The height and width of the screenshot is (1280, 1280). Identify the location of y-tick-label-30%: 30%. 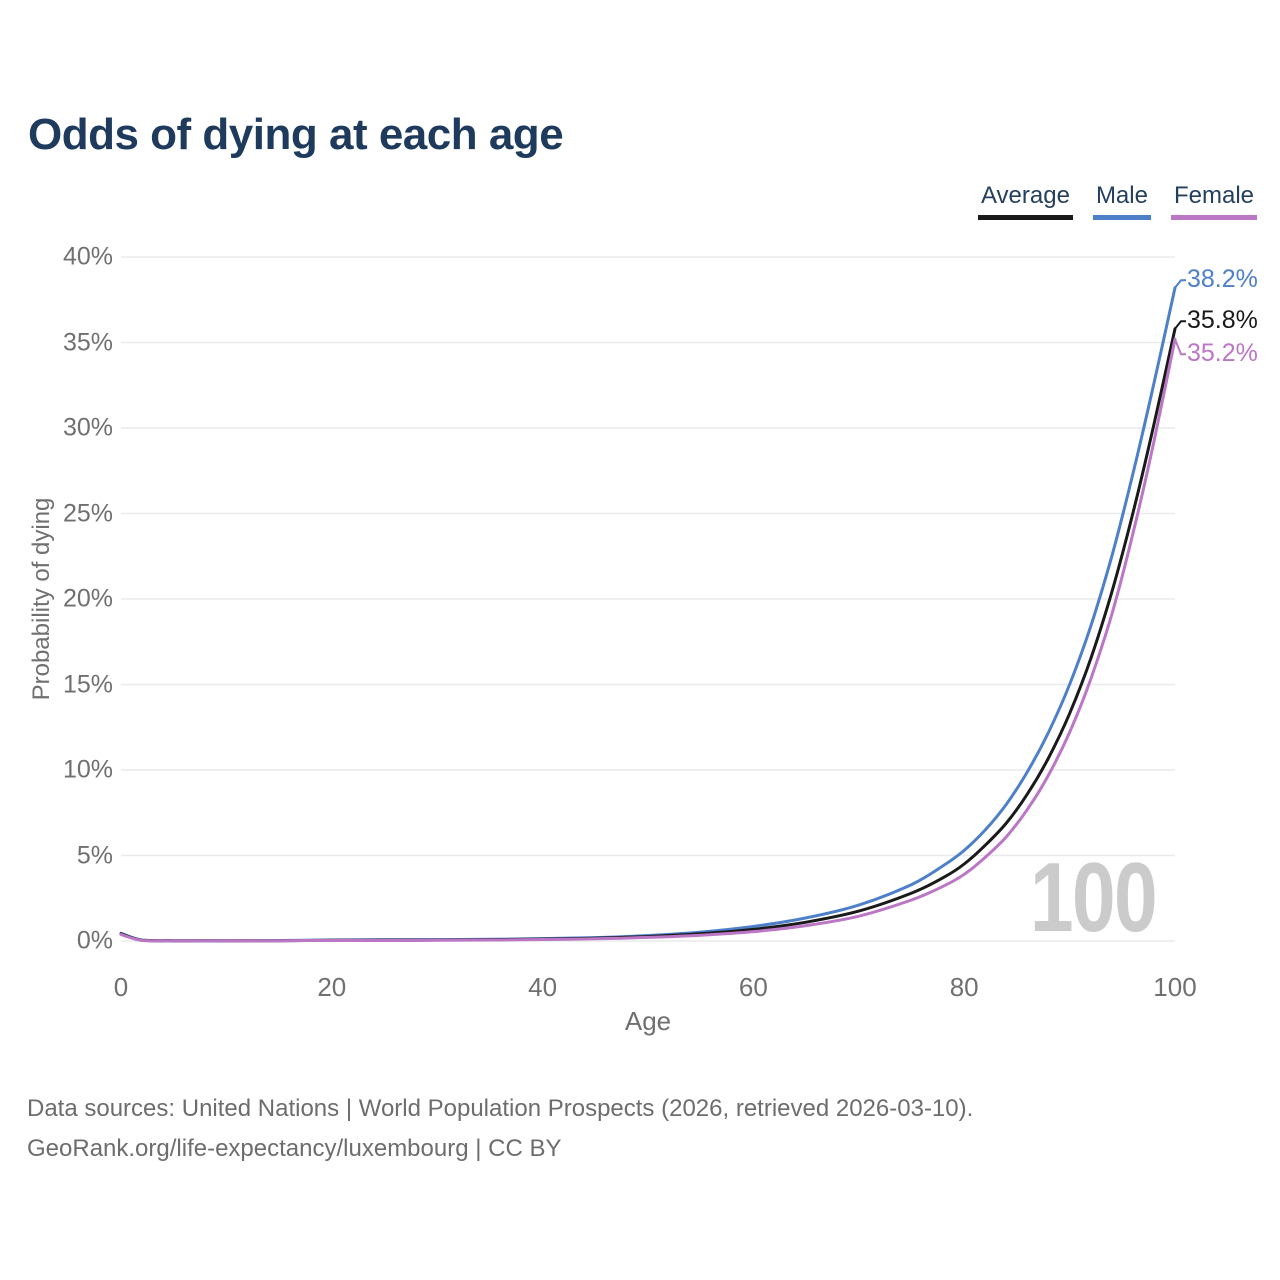
(87, 427).